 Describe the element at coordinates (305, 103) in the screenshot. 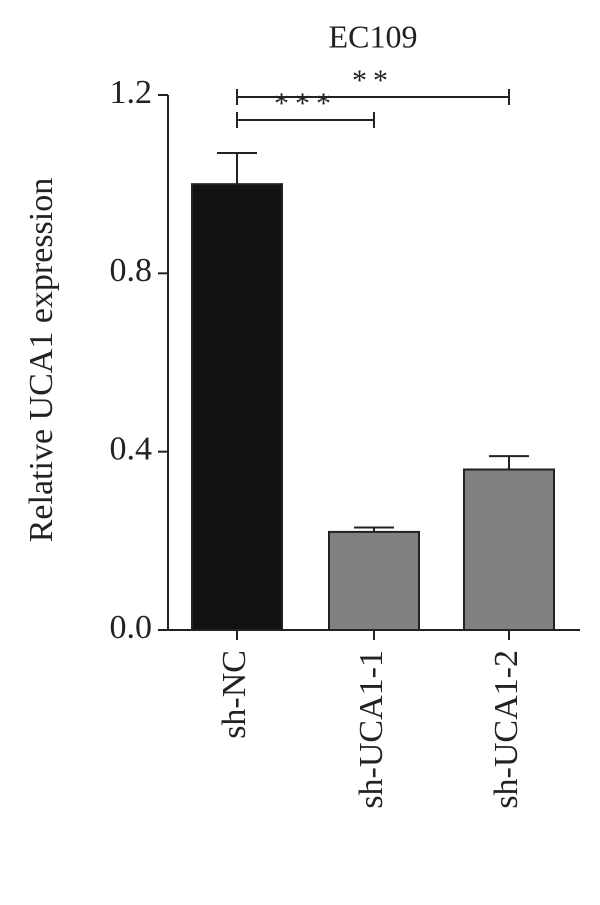

I see `significance-label: ***` at that location.